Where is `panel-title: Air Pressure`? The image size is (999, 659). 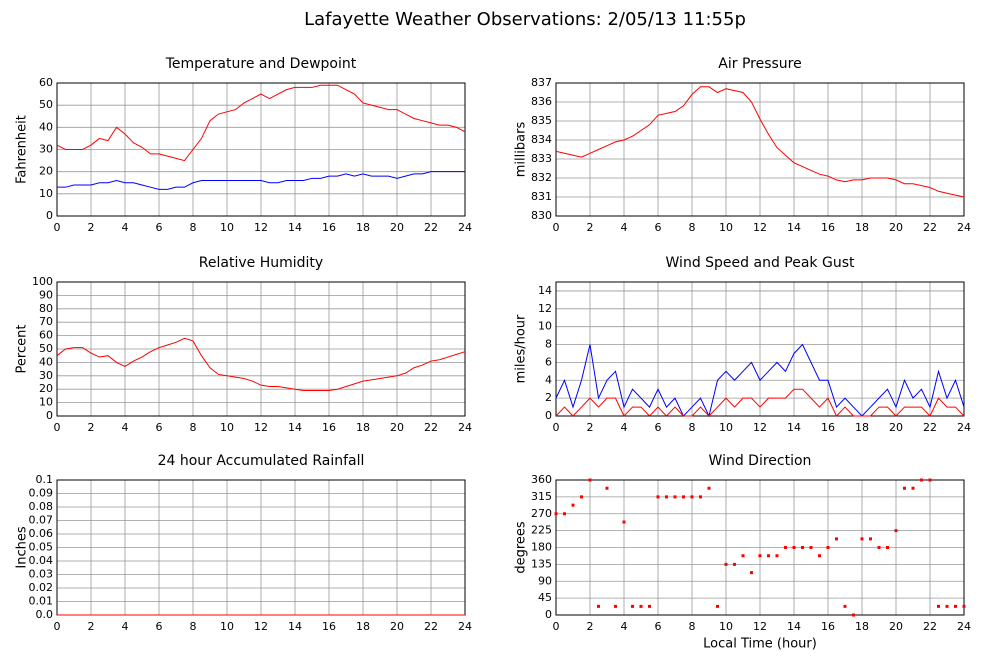
panel-title: Air Pressure is located at coordinates (759, 64).